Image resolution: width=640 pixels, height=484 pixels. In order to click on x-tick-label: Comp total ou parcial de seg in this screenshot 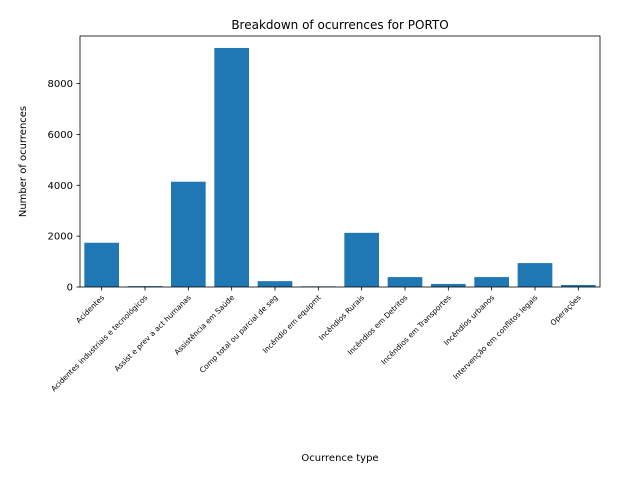, I will do `click(239, 334)`.